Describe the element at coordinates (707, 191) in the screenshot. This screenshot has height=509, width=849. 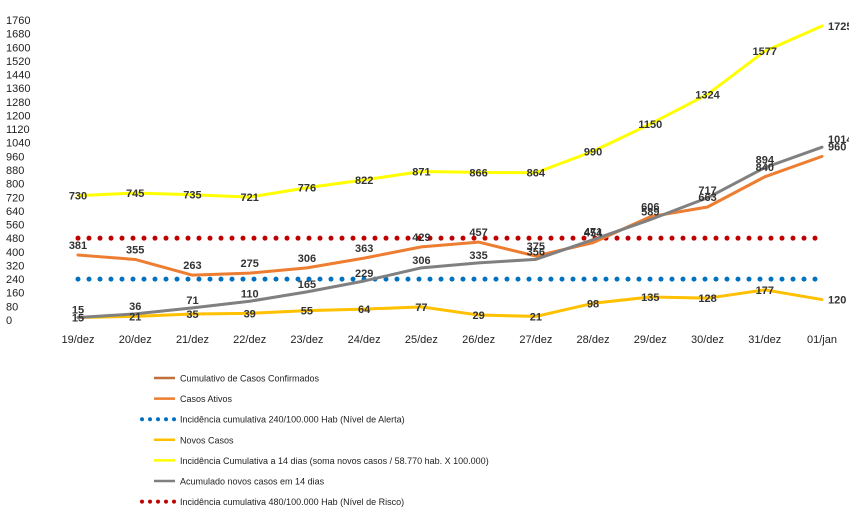
I see `data-label: 717` at that location.